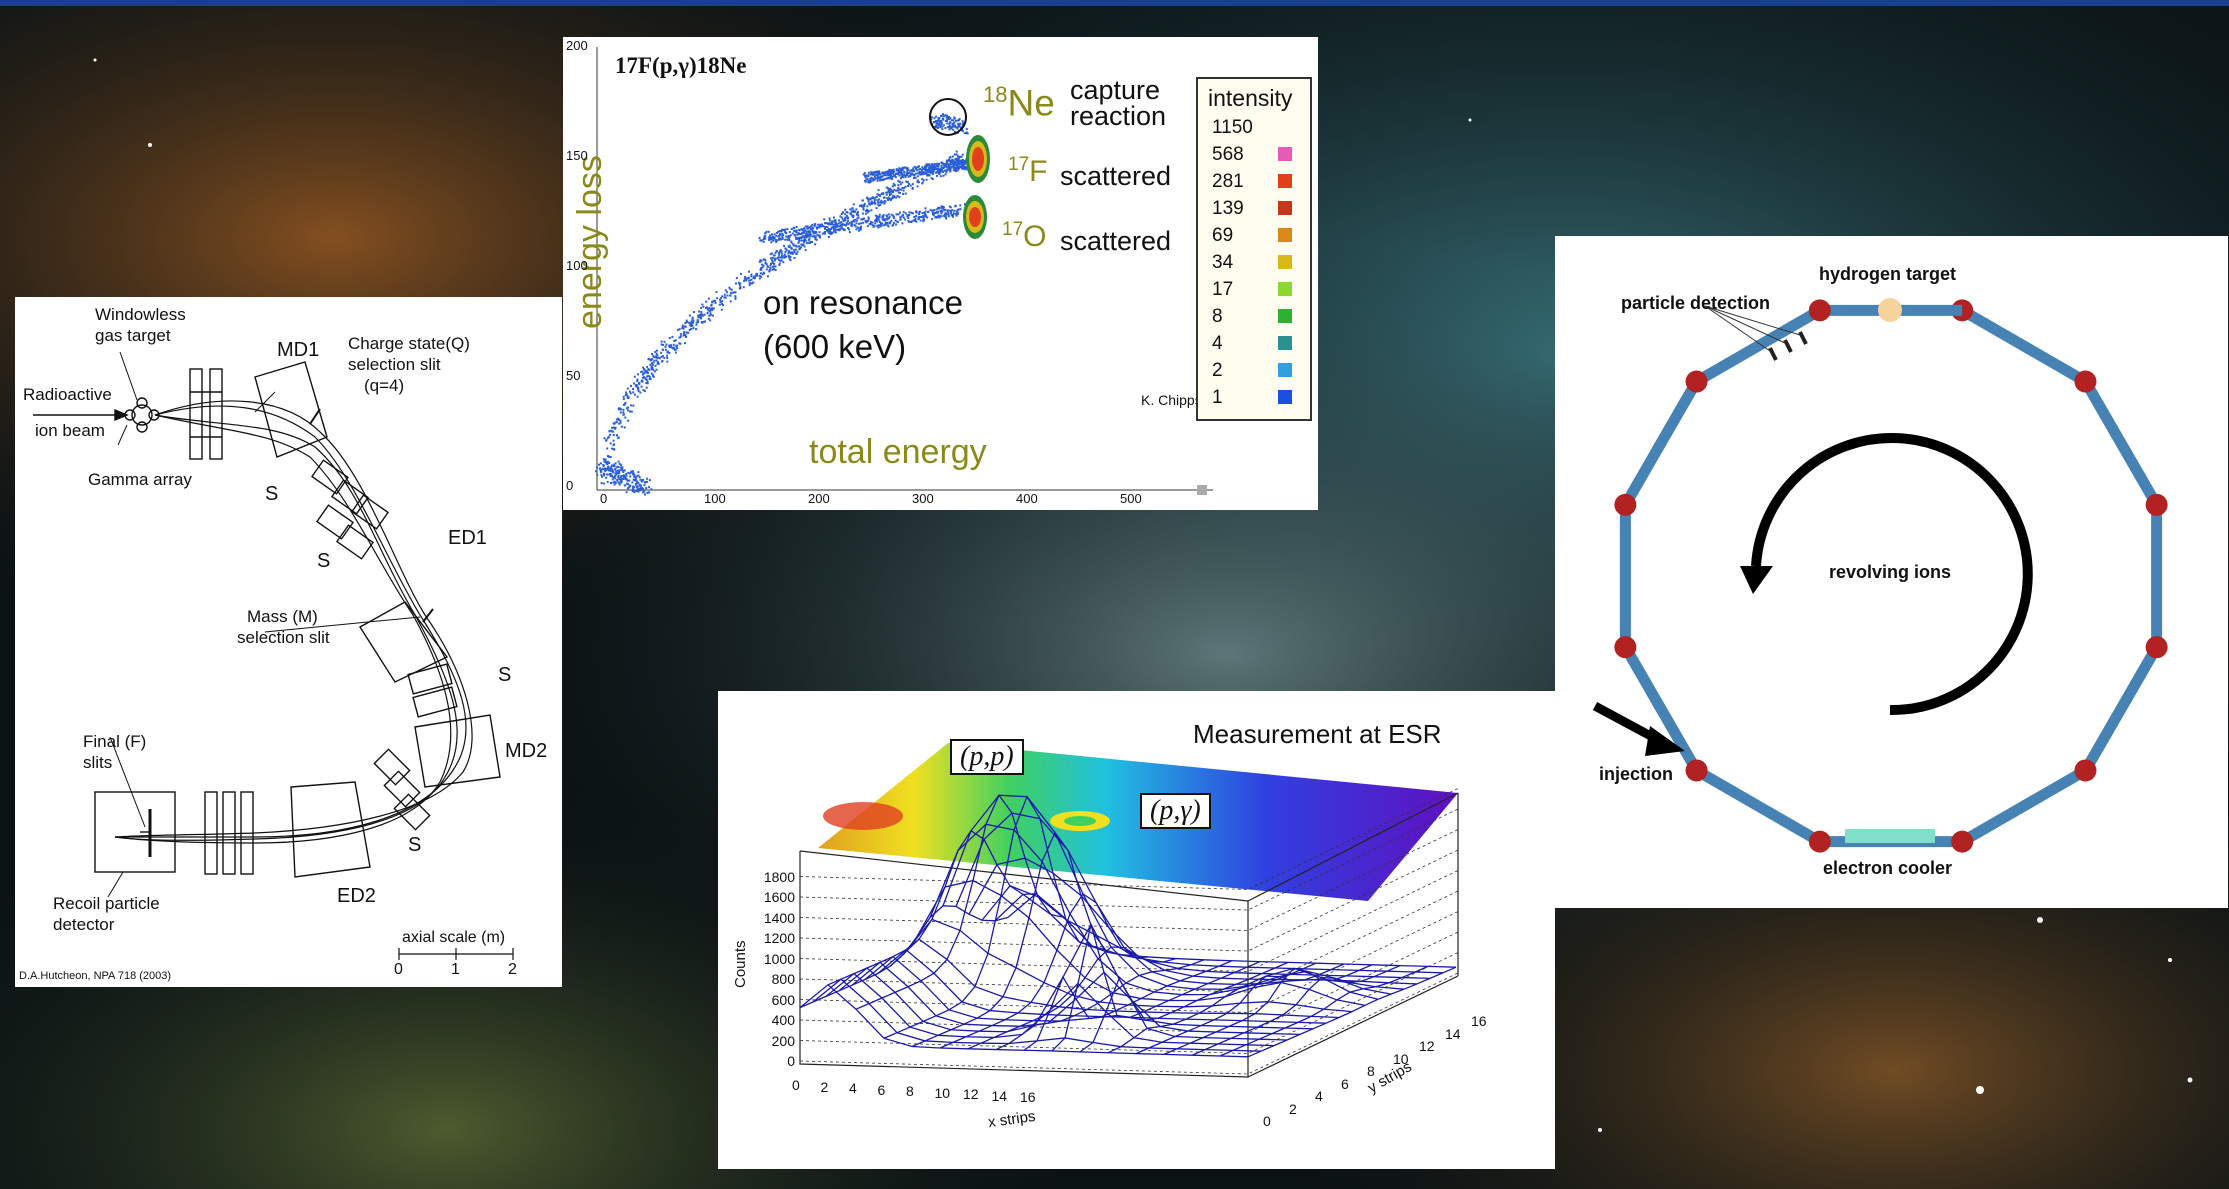 This screenshot has width=2229, height=1189. Describe the element at coordinates (1250, 98) in the screenshot. I see `legend-title: intensity` at that location.